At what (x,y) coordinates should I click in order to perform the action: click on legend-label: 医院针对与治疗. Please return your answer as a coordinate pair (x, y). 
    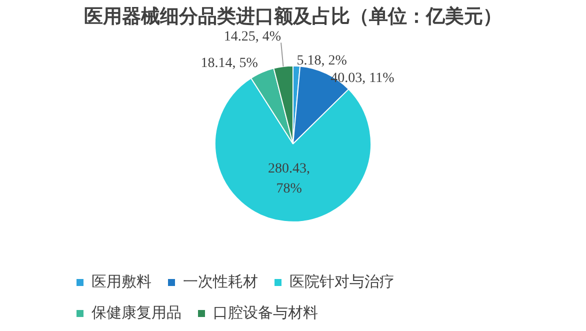
    Looking at the image, I should click on (342, 281).